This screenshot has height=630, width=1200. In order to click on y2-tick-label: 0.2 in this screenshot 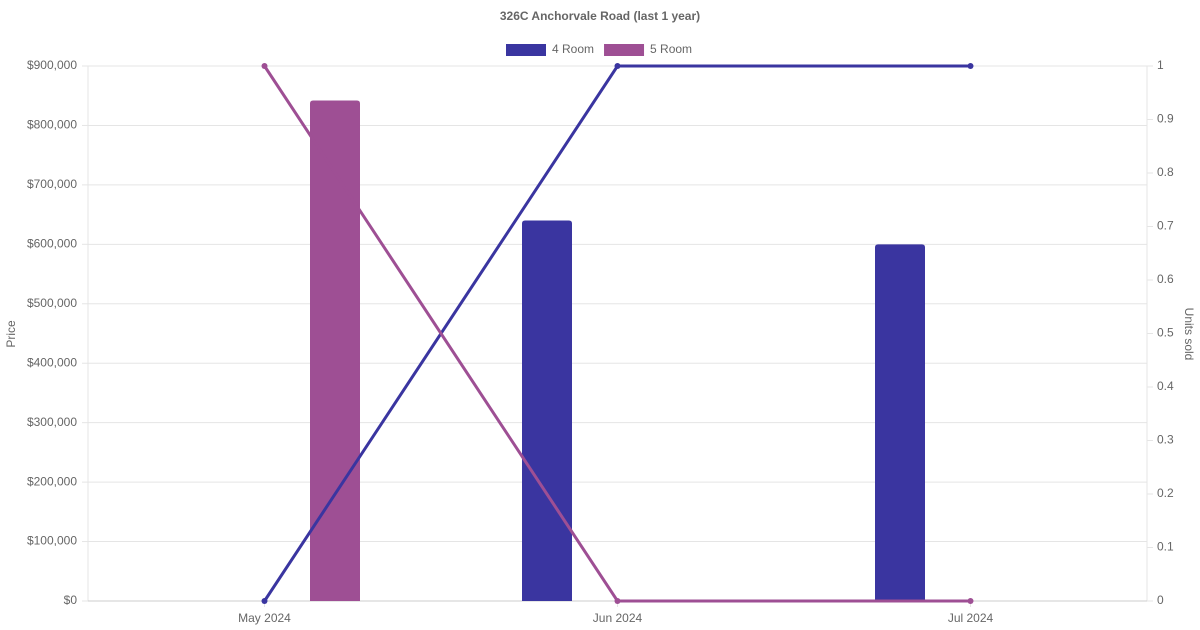, I will do `click(1165, 493)`.